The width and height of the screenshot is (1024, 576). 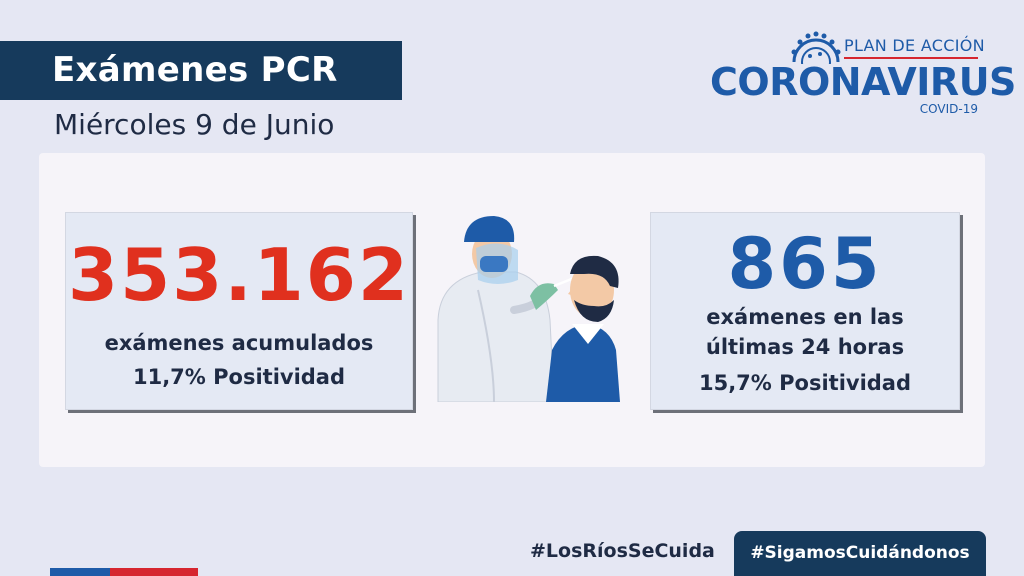 What do you see at coordinates (805, 347) in the screenshot?
I see `last24h-label-line2: últimas 24 horas` at bounding box center [805, 347].